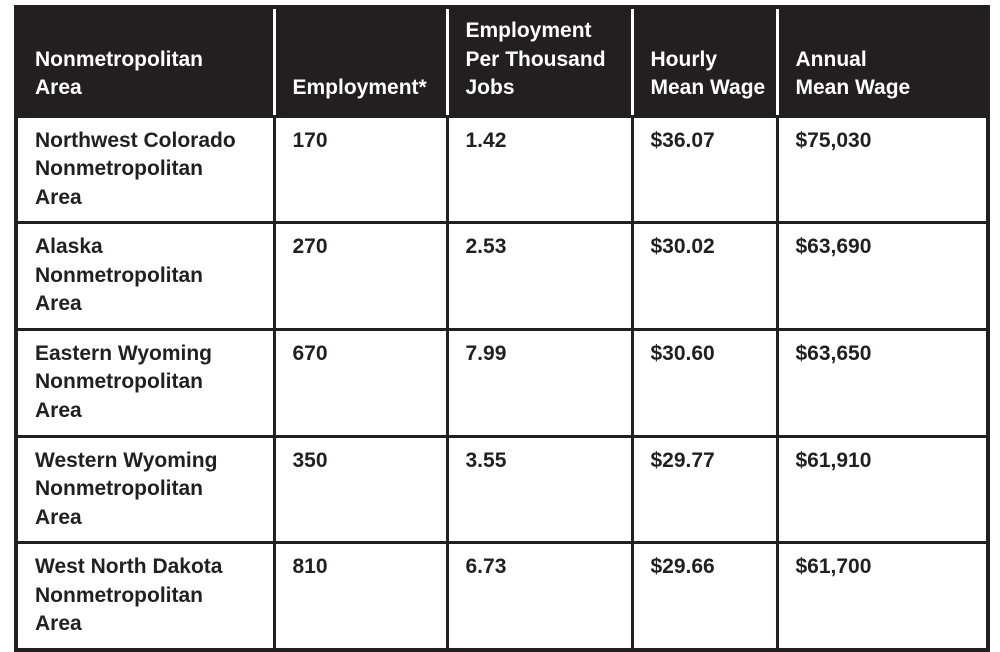  Describe the element at coordinates (539, 489) in the screenshot. I see `cell-per-thousand-jobs: 3.55` at that location.